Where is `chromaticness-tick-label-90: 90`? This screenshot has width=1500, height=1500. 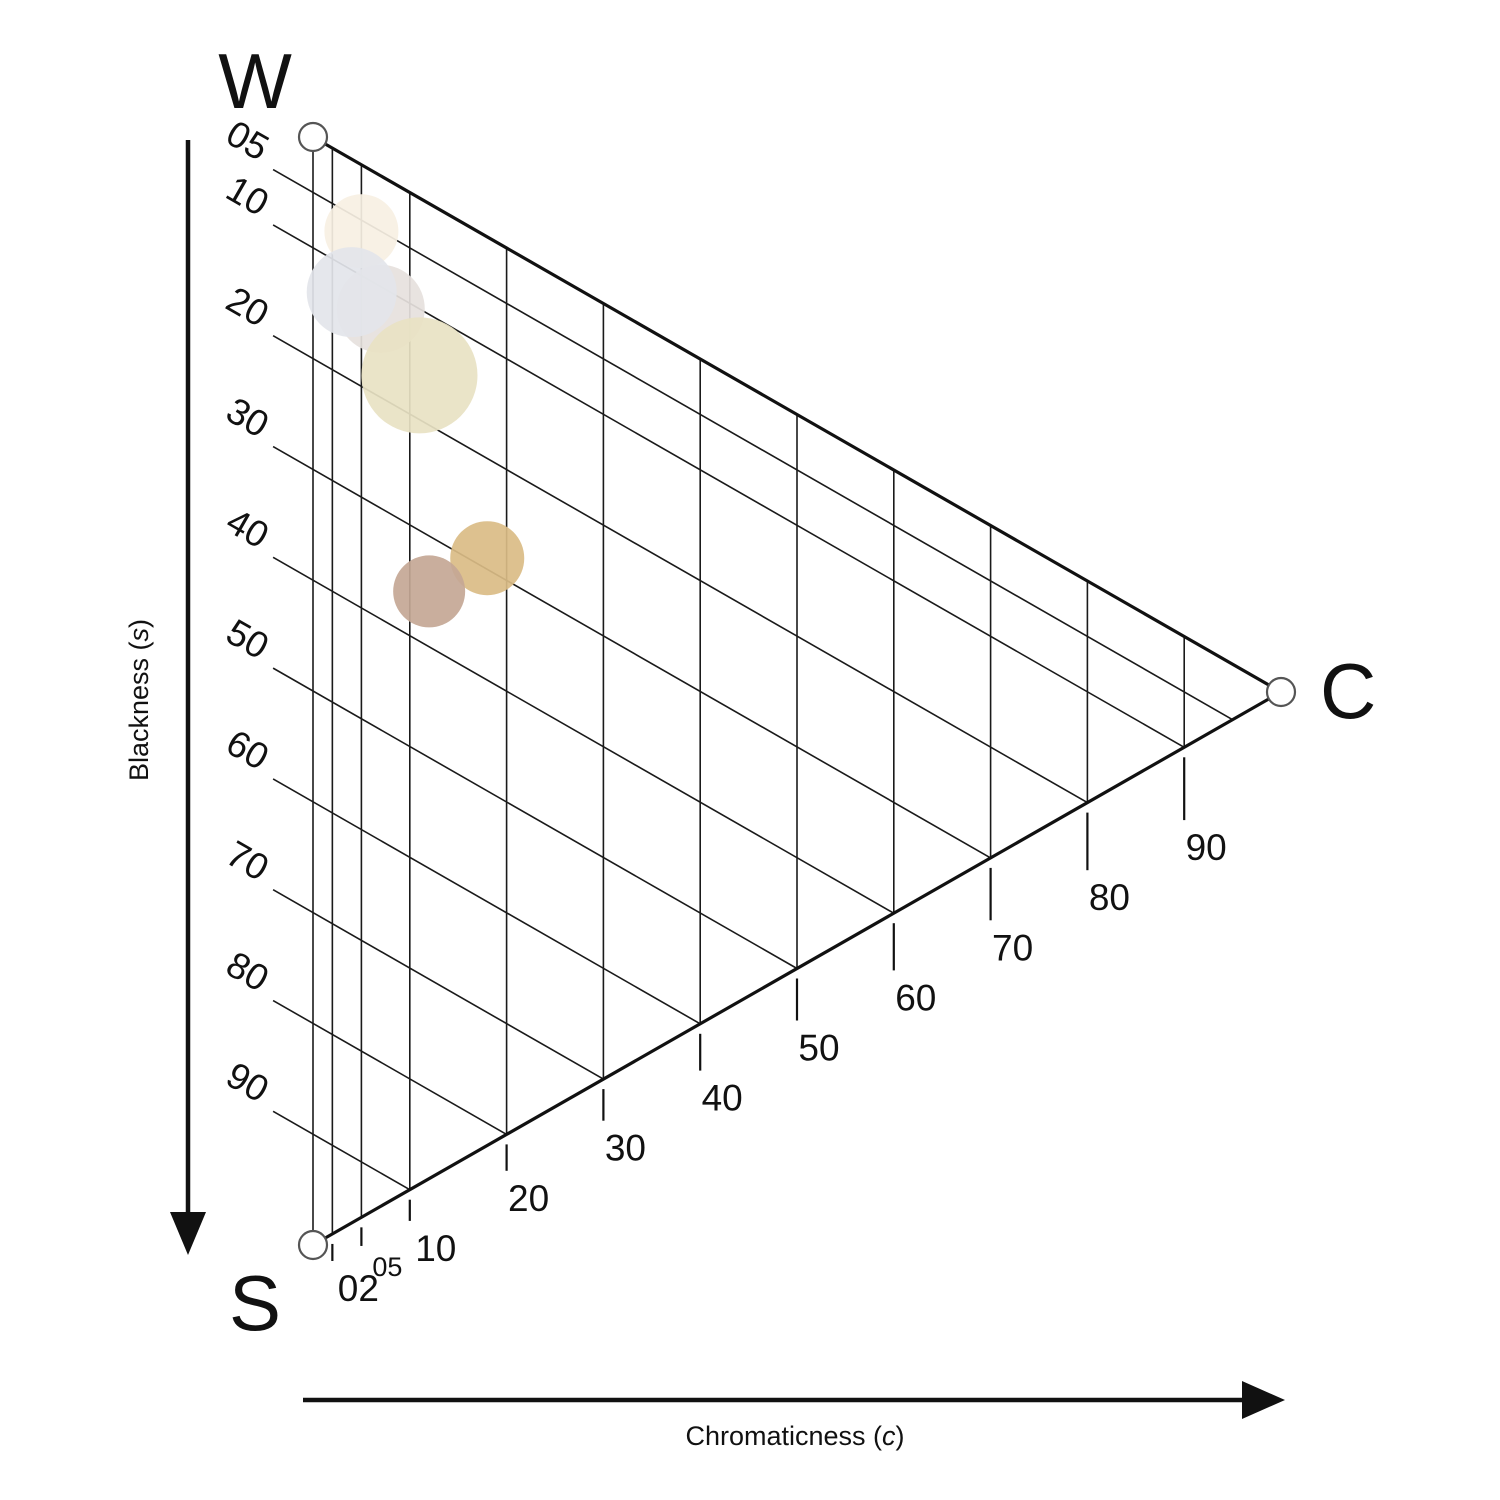 chromaticness-tick-label-90: 90 is located at coordinates (1206, 847).